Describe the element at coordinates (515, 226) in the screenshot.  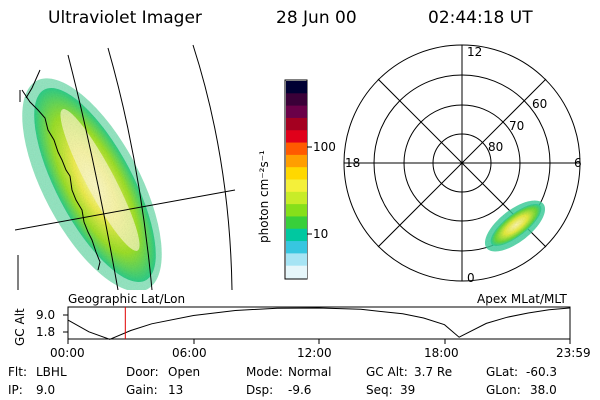
I see `auroral-oval-polar` at that location.